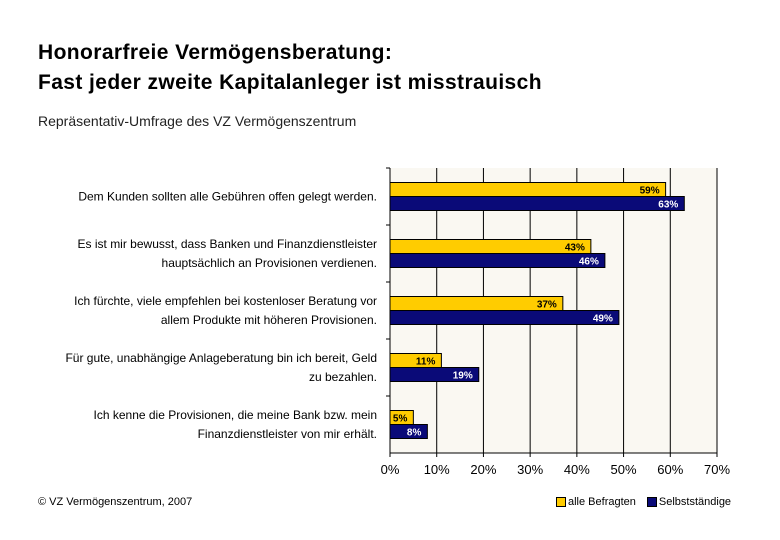 This screenshot has height=540, width=780. What do you see at coordinates (589, 262) in the screenshot?
I see `data-label: 46%` at bounding box center [589, 262].